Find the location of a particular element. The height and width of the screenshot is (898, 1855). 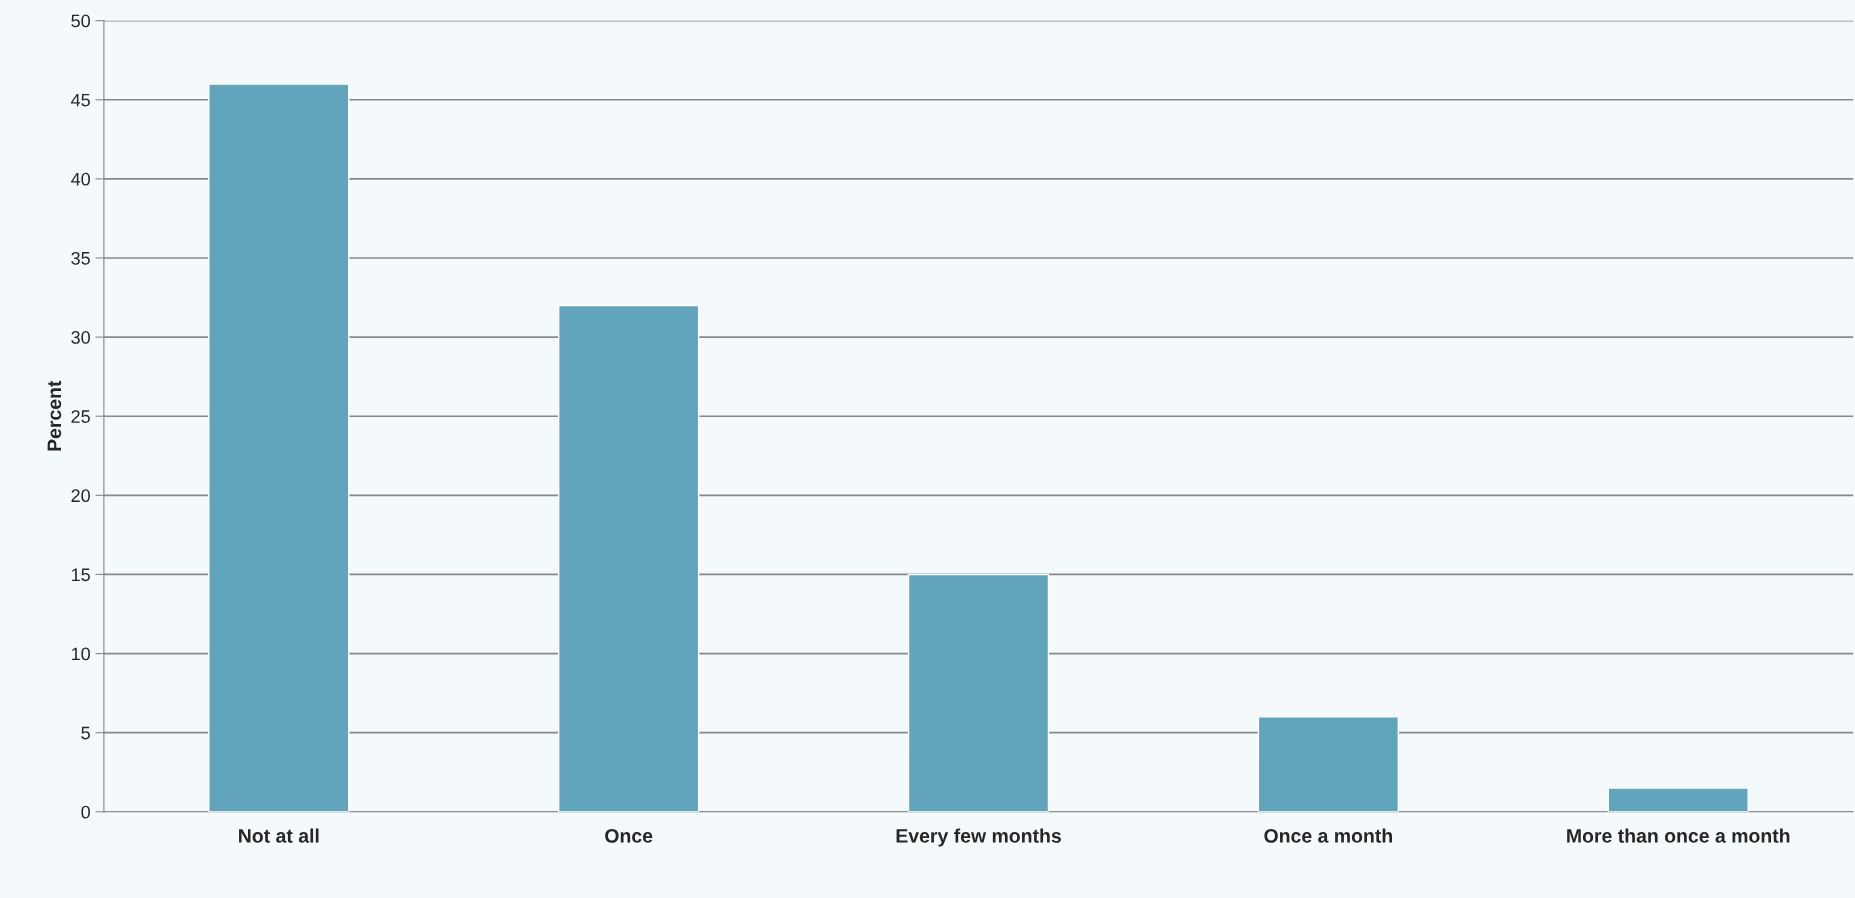

y-tick-label: 0 is located at coordinates (85, 812).